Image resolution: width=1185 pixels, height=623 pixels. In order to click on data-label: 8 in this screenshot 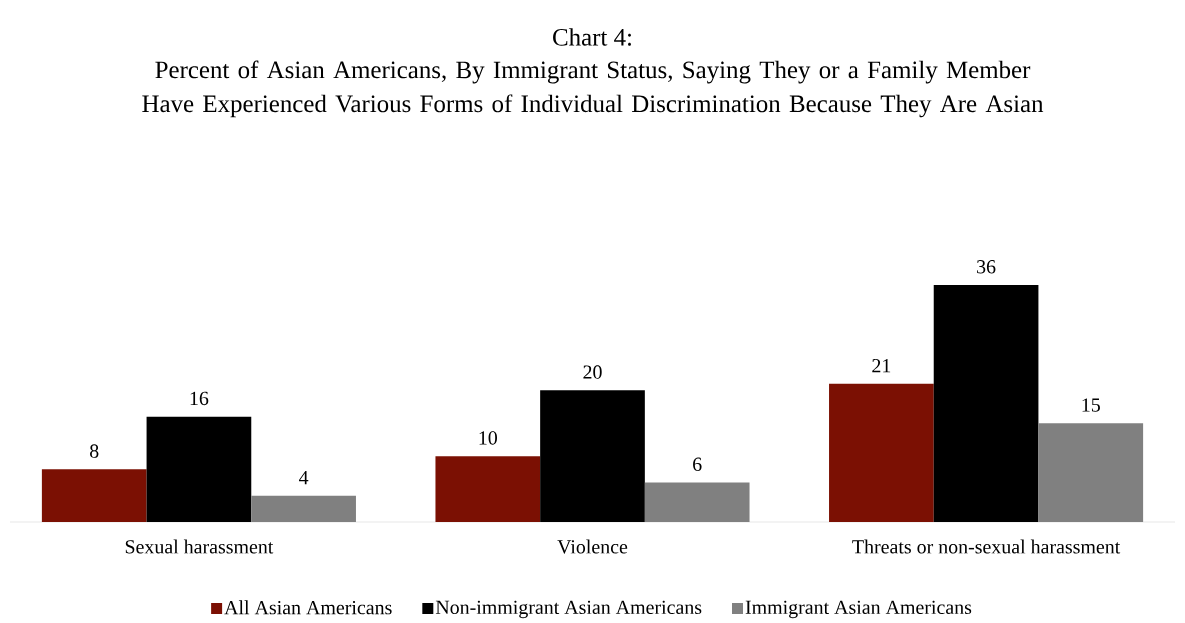, I will do `click(94, 451)`.